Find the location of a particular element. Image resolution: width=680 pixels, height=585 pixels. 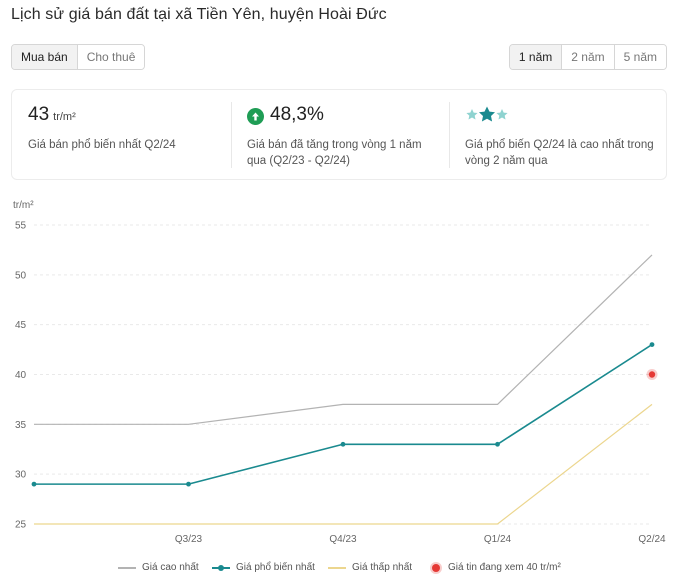

legend-lowest: Giá thấp nhất is located at coordinates (370, 567).